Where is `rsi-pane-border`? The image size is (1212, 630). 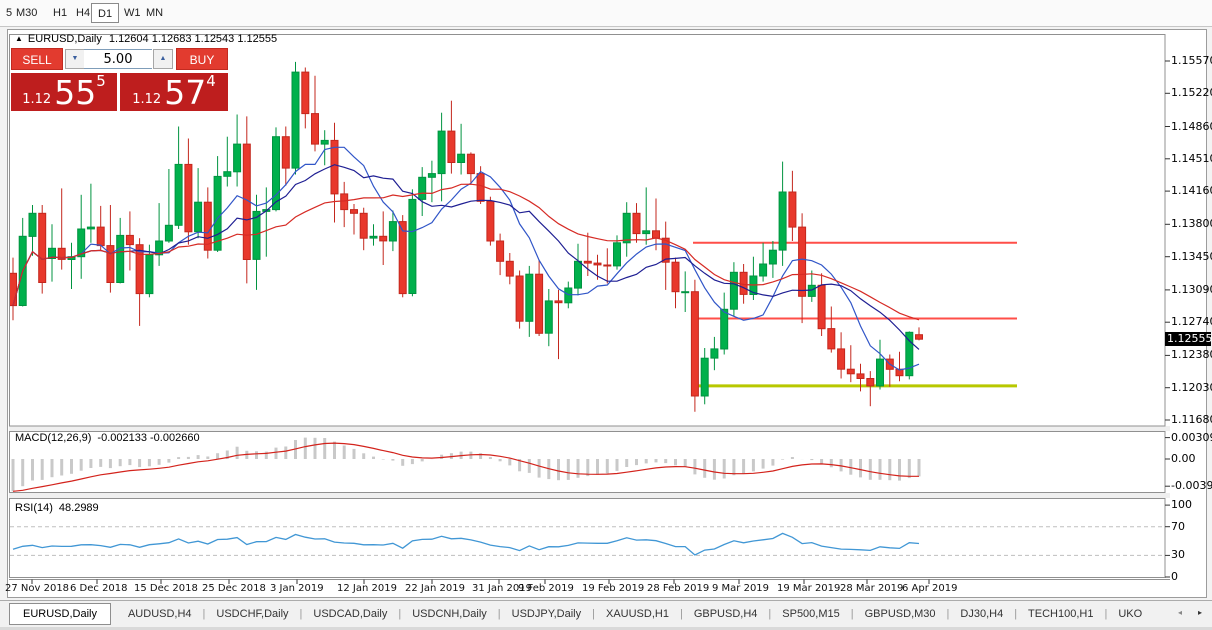
rsi-pane-border is located at coordinates (587, 538).